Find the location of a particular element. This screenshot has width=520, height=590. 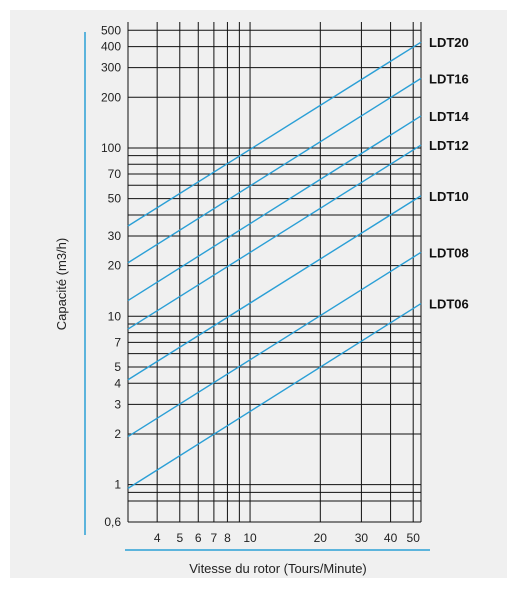

y-tick-label-100: 100 is located at coordinates (111, 148).